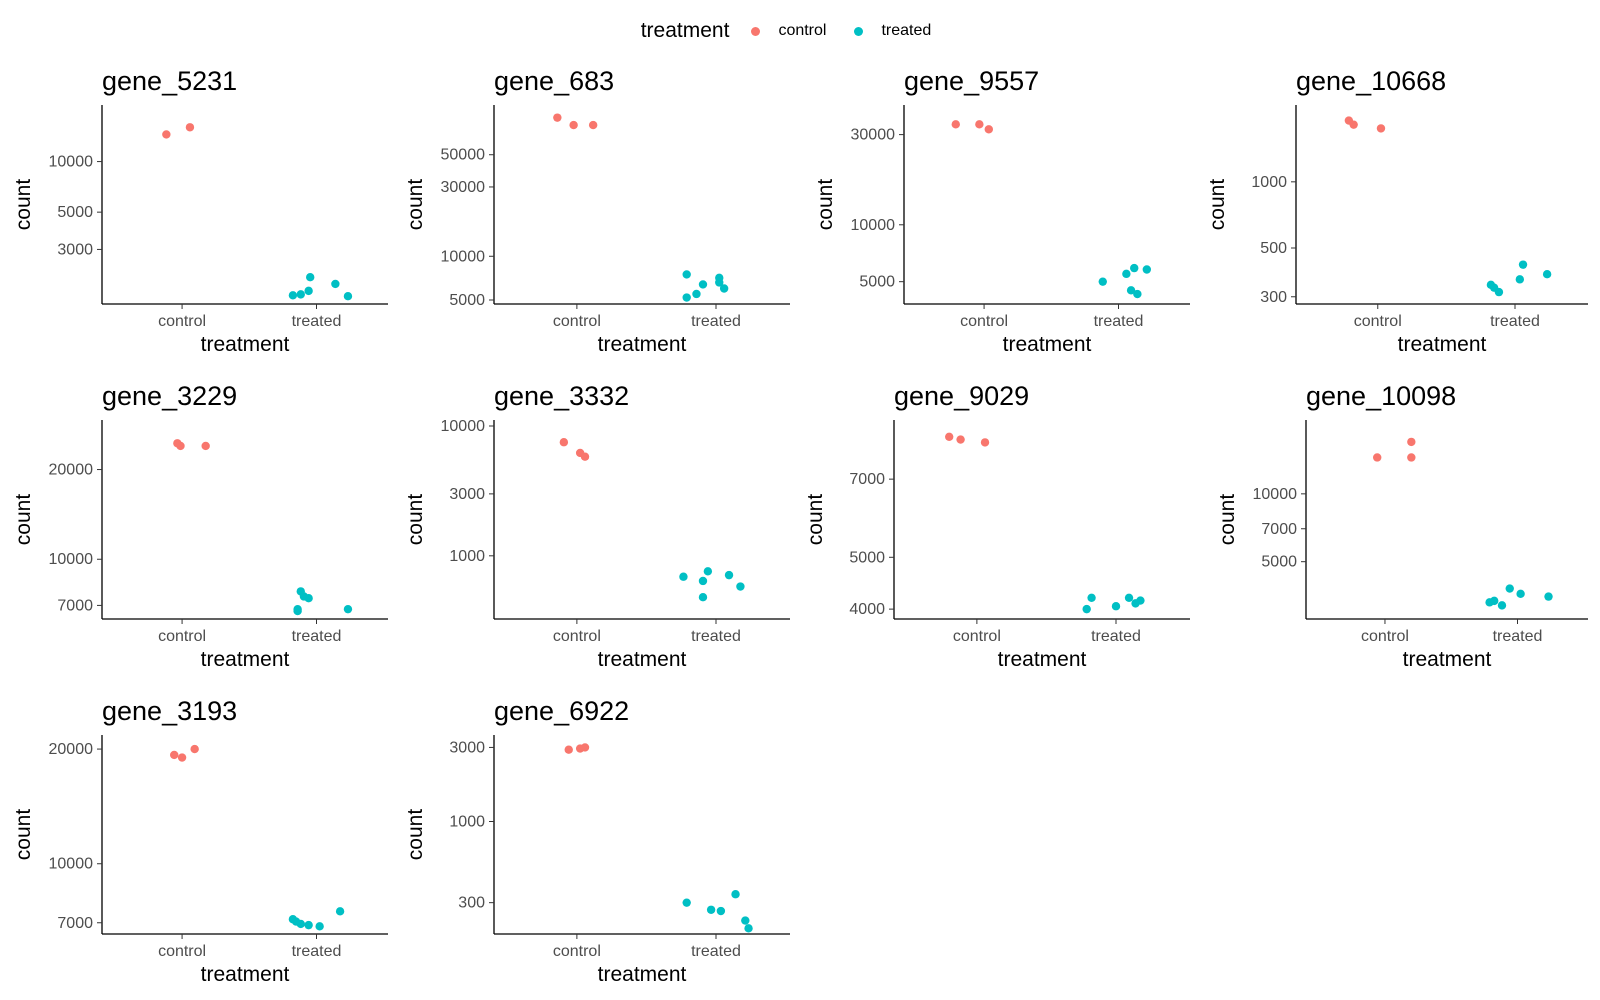  What do you see at coordinates (169, 711) in the screenshot?
I see `panel-title: gene_3193` at bounding box center [169, 711].